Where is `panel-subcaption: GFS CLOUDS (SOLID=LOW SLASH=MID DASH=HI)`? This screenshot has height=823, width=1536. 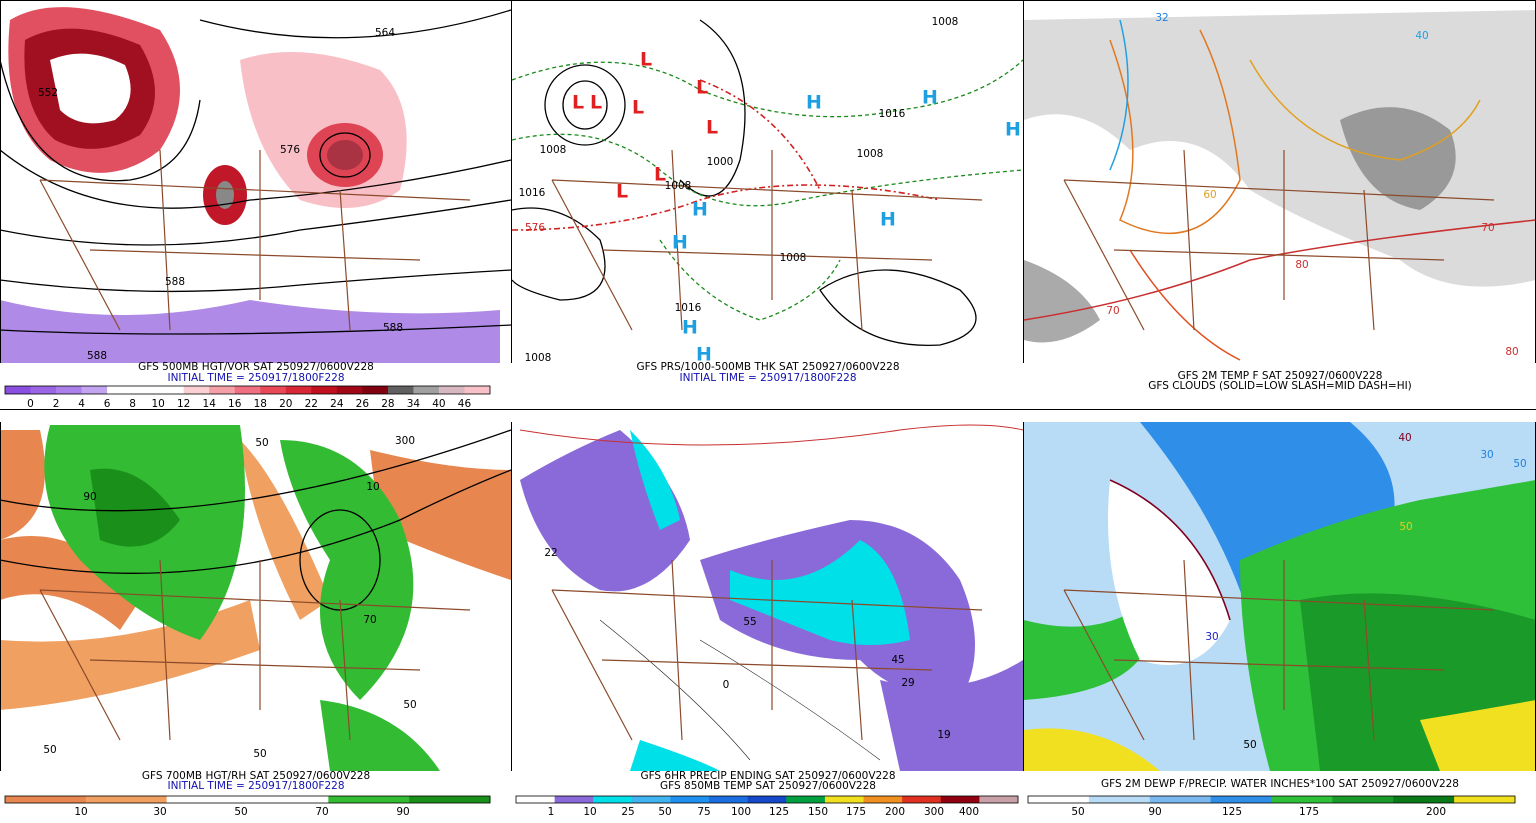
panel-subcaption: GFS CLOUDS (SOLID=LOW SLASH=MID DASH=HI) is located at coordinates (1280, 386).